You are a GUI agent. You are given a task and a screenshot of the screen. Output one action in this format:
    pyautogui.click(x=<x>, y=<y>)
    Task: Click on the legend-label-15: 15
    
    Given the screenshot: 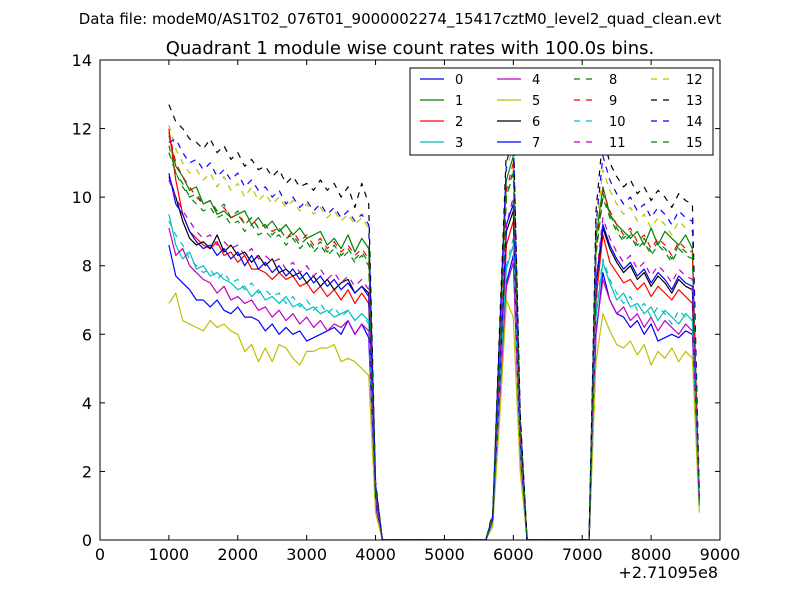 What is the action you would take?
    pyautogui.click(x=694, y=143)
    